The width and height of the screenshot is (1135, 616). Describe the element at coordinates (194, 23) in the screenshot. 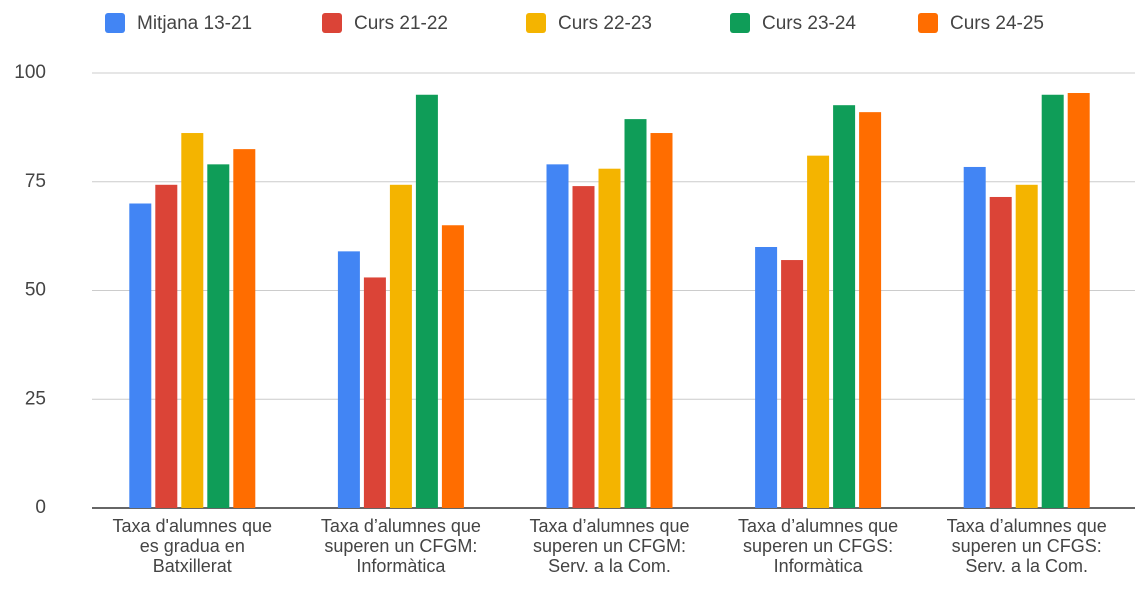

I see `legend-label: Mitjana 13-21` at that location.